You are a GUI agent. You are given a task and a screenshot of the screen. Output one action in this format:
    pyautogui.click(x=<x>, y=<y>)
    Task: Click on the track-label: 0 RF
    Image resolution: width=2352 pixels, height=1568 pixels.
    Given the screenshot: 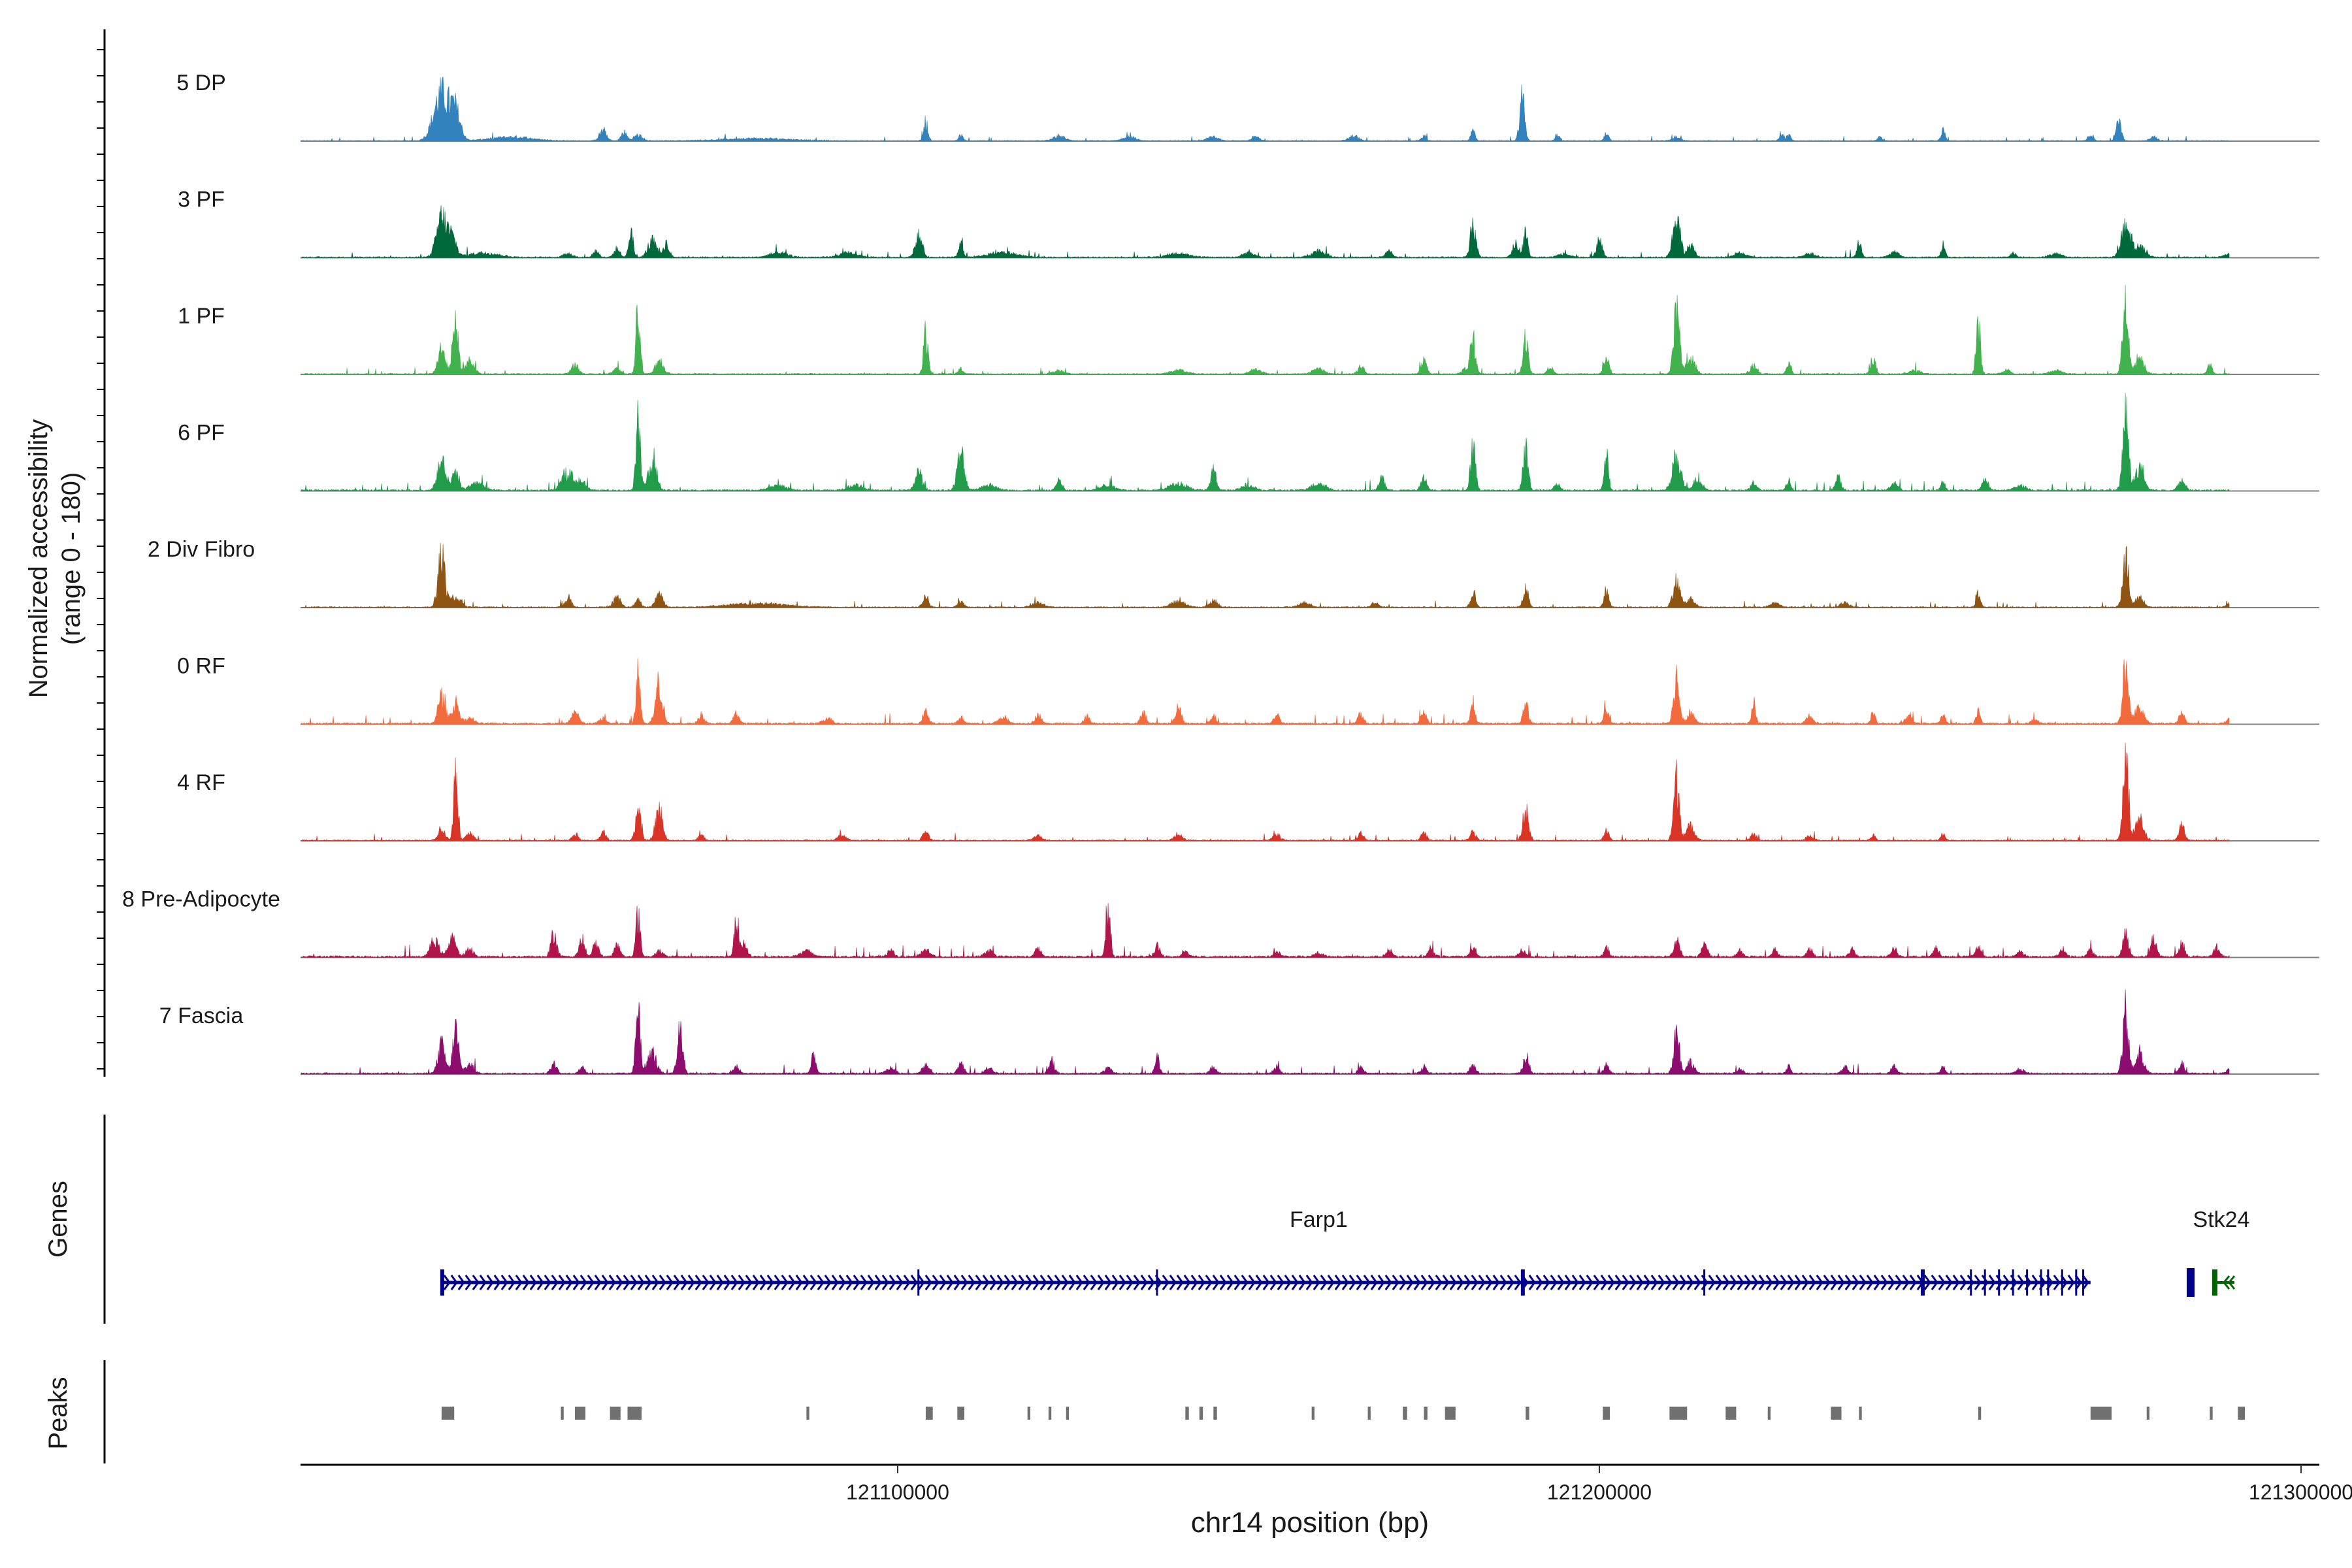 What is the action you would take?
    pyautogui.click(x=201, y=666)
    